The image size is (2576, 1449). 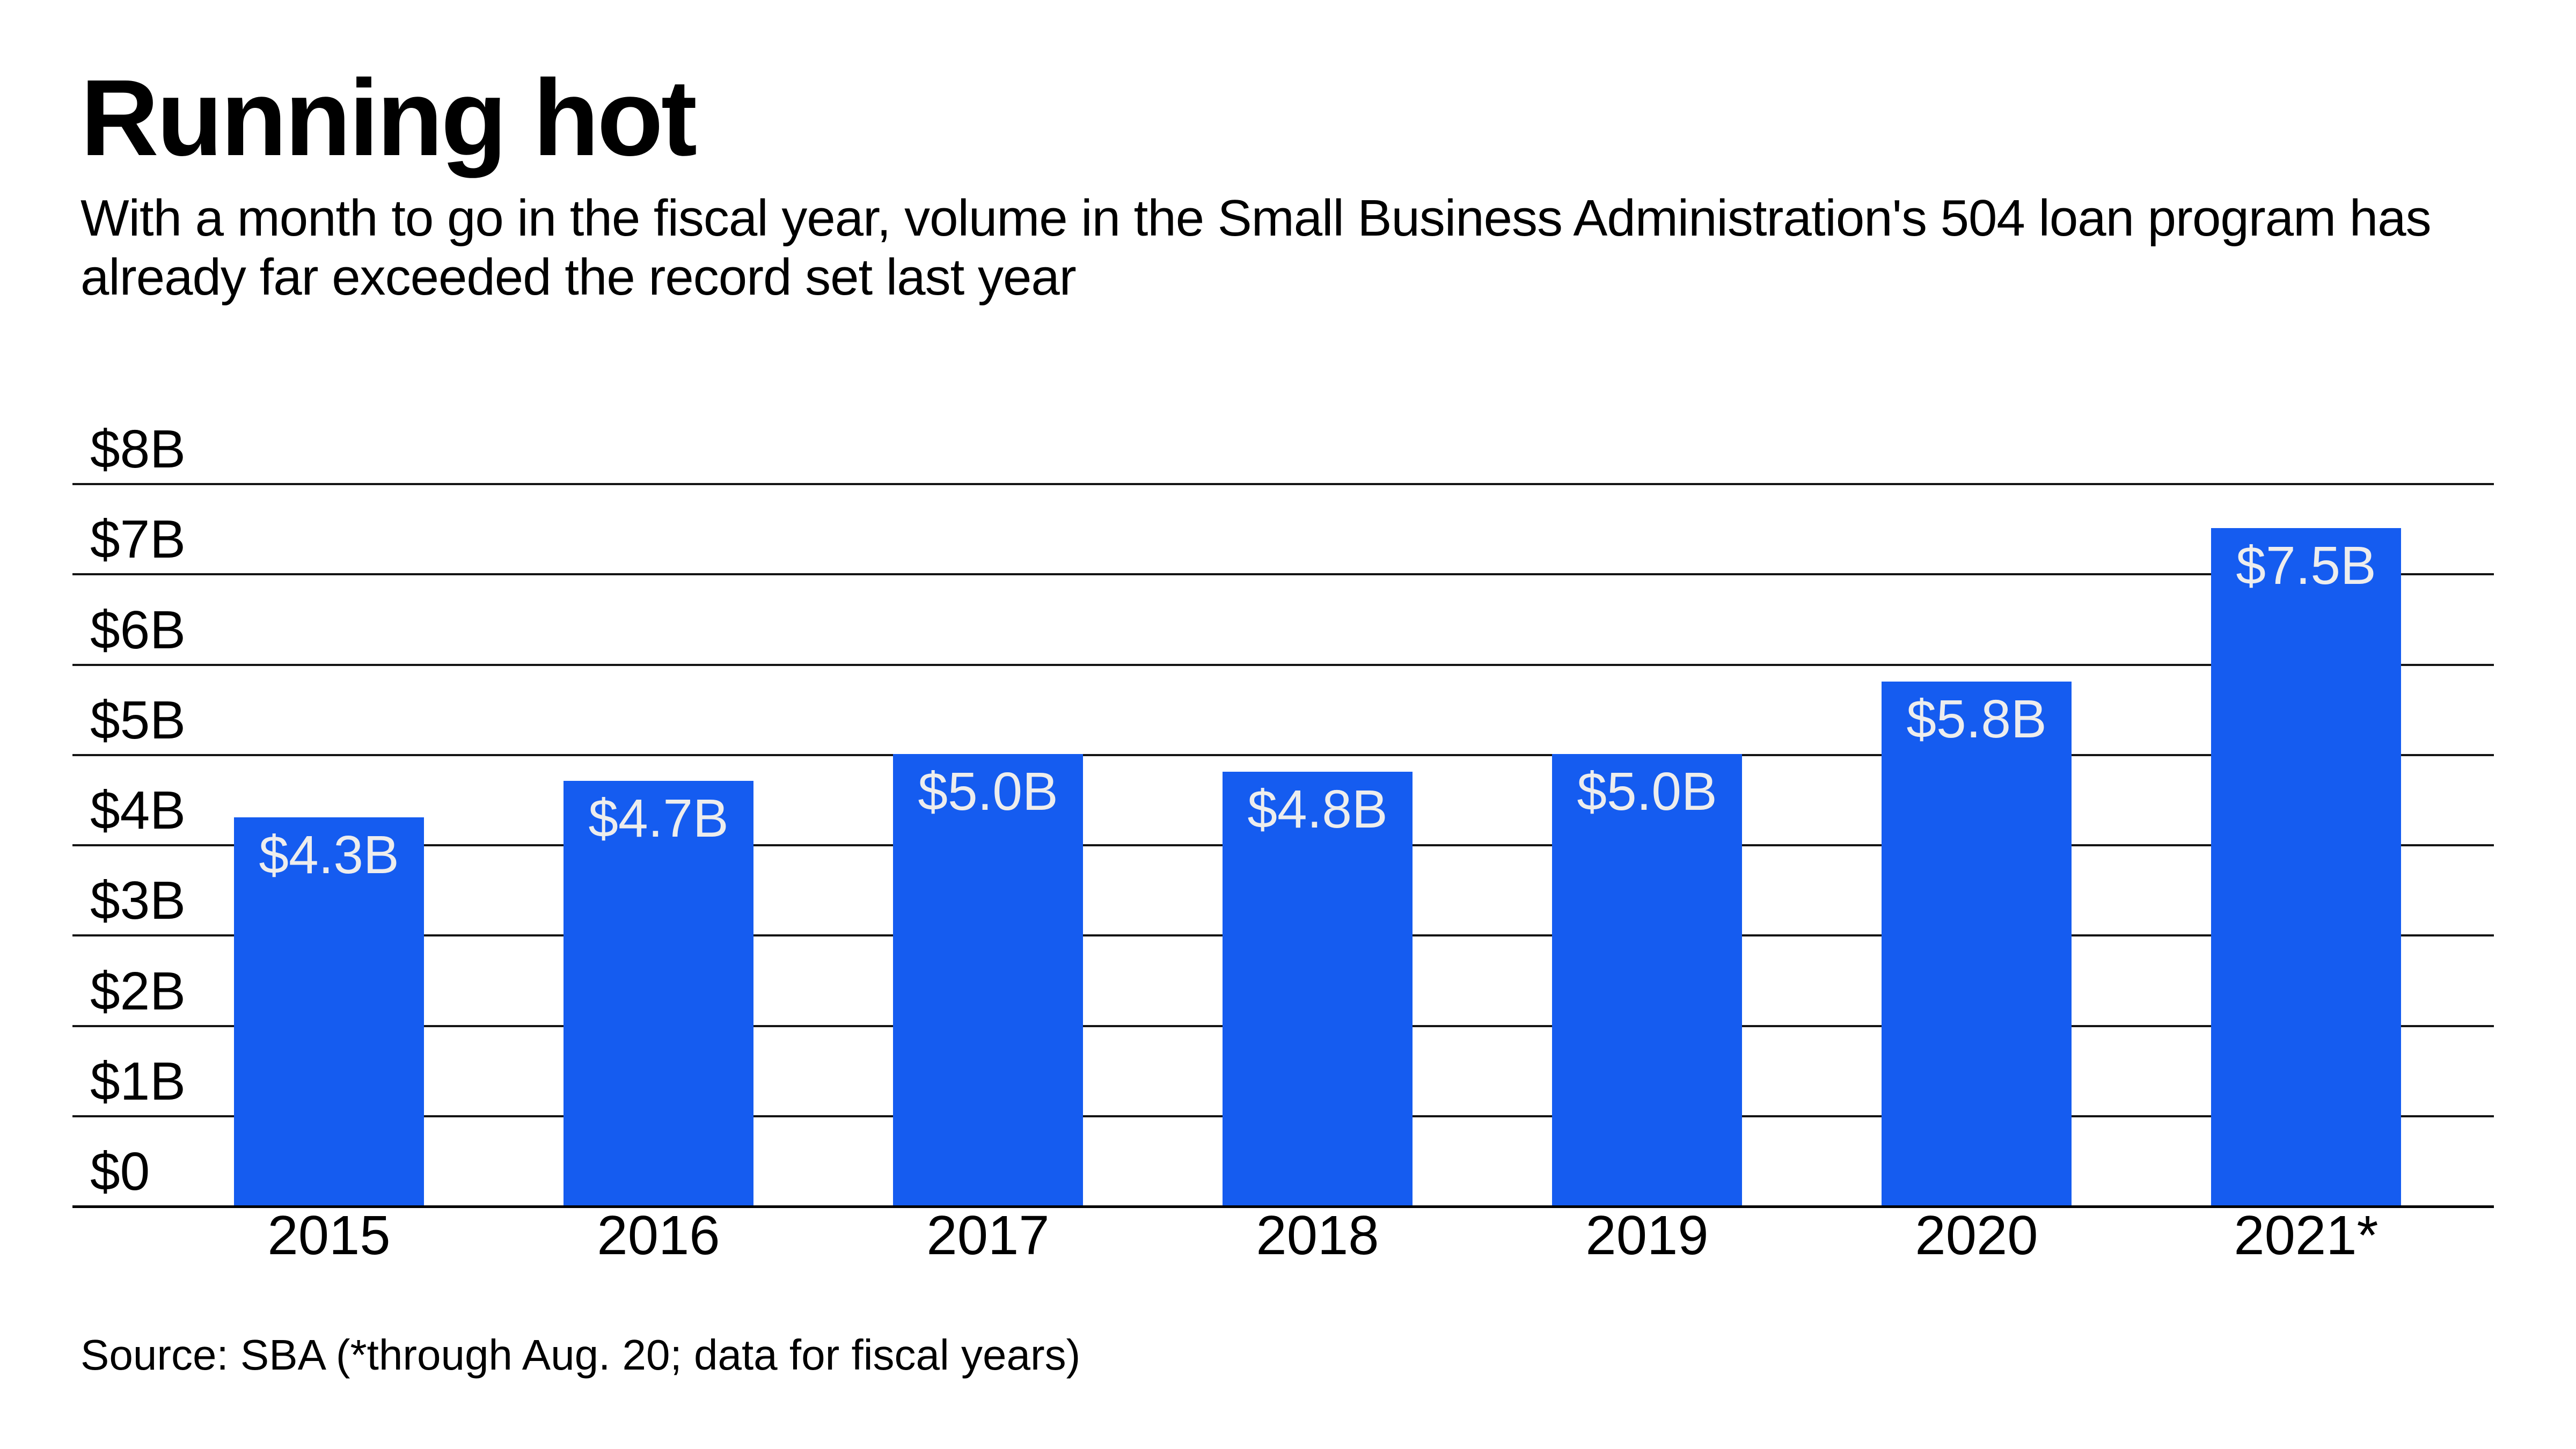 What do you see at coordinates (658, 818) in the screenshot?
I see `bar-value-label: $4.7B` at bounding box center [658, 818].